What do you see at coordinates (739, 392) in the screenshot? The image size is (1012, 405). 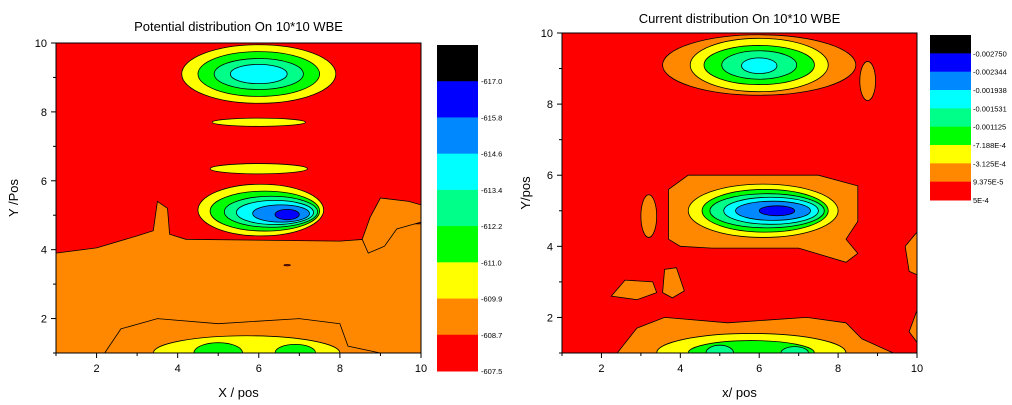 I see `x-axis-label: x/ pos` at bounding box center [739, 392].